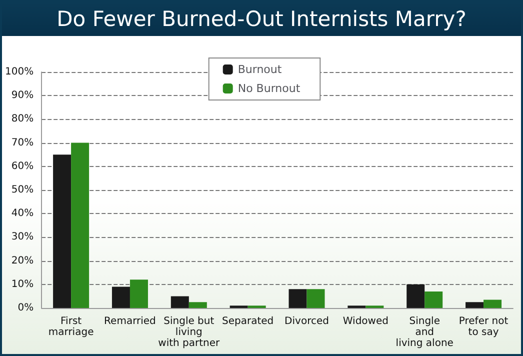 The width and height of the screenshot is (523, 356). I want to click on y-tick-label: 60%, so click(22, 166).